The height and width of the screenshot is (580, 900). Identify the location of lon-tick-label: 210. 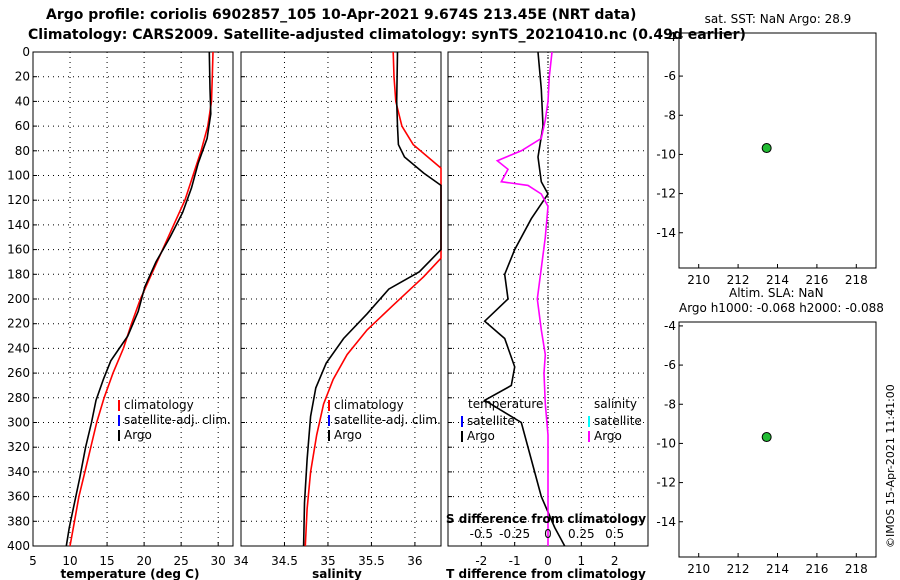
(698, 280).